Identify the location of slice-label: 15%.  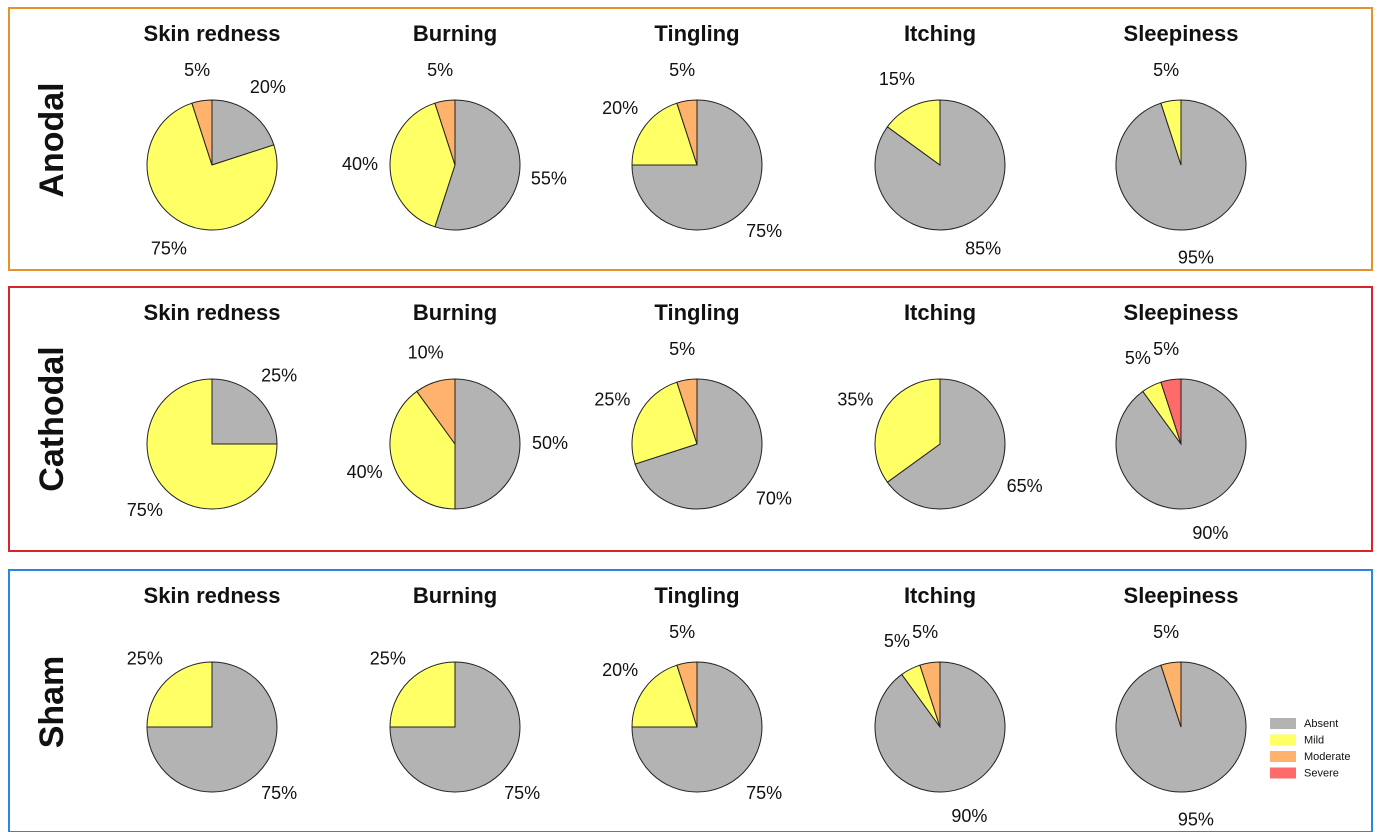
(897, 79).